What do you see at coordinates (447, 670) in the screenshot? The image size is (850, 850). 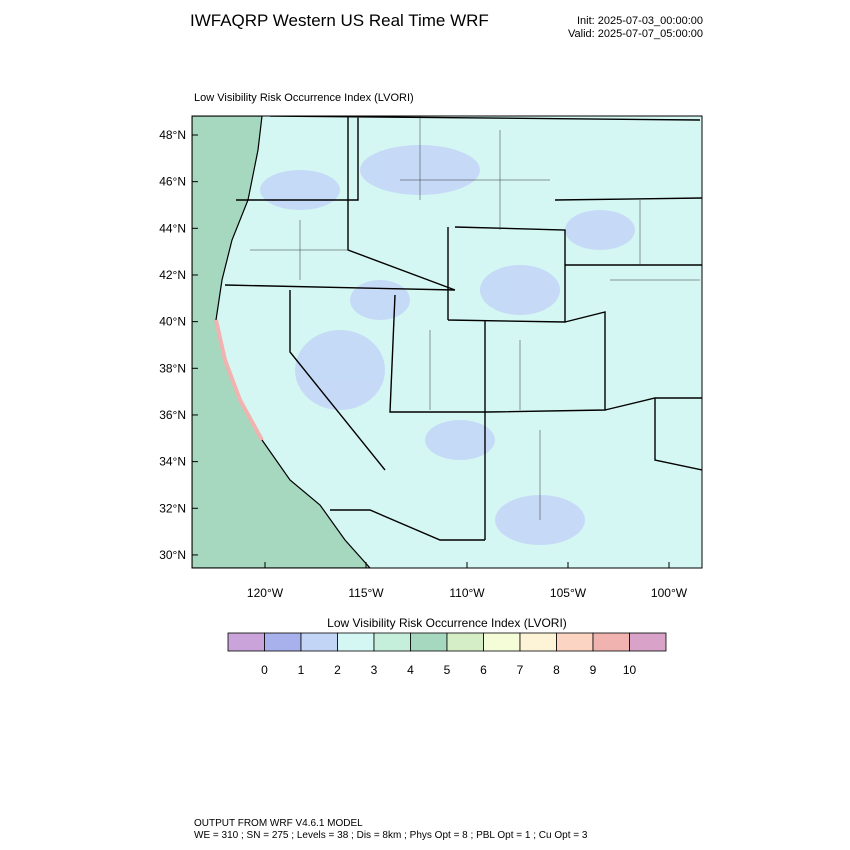 I see `colorbar-label: 5` at bounding box center [447, 670].